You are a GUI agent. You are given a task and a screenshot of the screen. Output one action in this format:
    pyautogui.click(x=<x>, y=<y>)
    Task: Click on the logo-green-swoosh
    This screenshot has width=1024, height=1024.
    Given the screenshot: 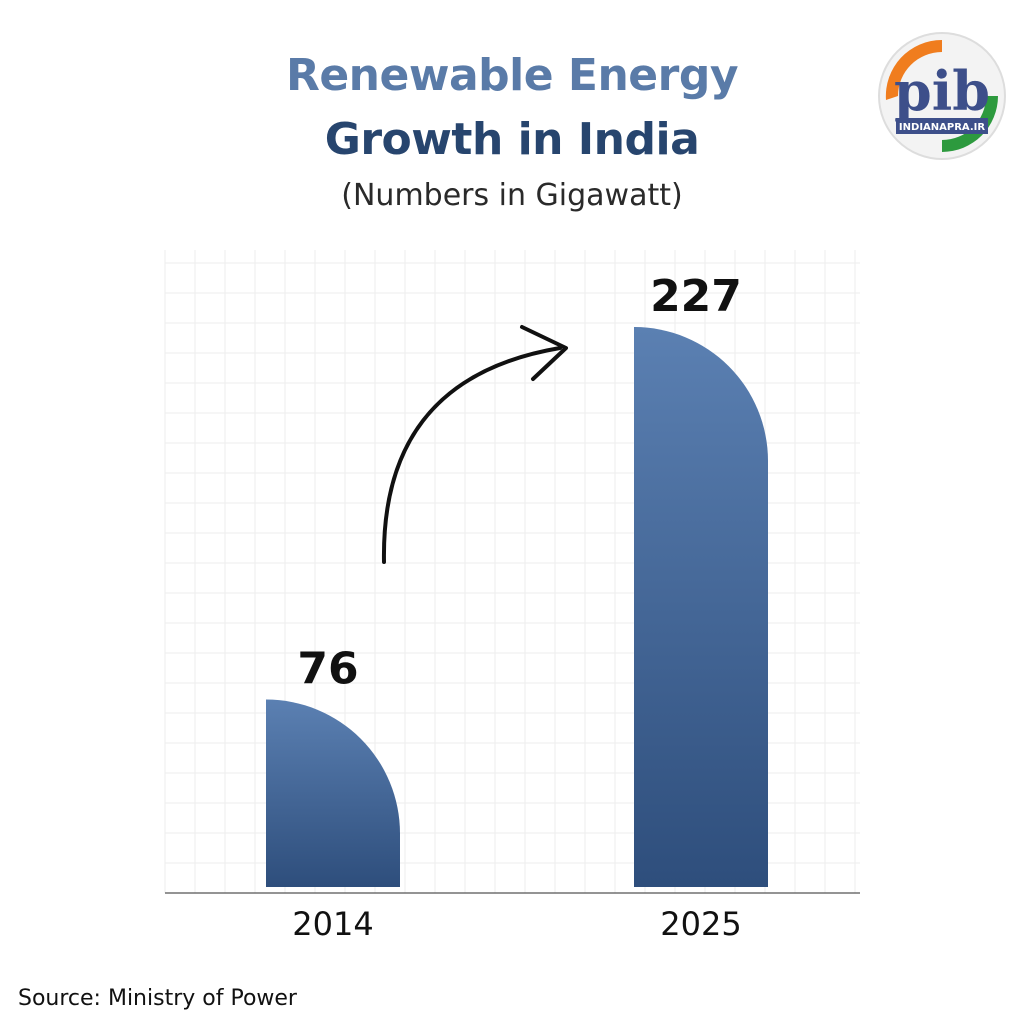 What is the action you would take?
    pyautogui.click(x=970, y=124)
    